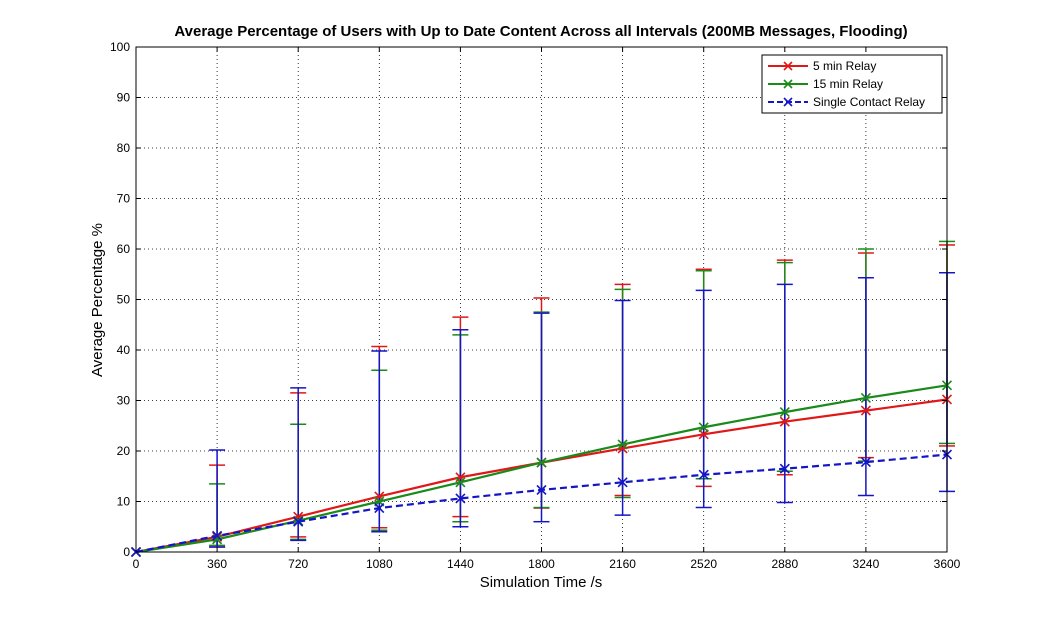 The image size is (1047, 620). What do you see at coordinates (124, 451) in the screenshot?
I see `y-tick-label: 20` at bounding box center [124, 451].